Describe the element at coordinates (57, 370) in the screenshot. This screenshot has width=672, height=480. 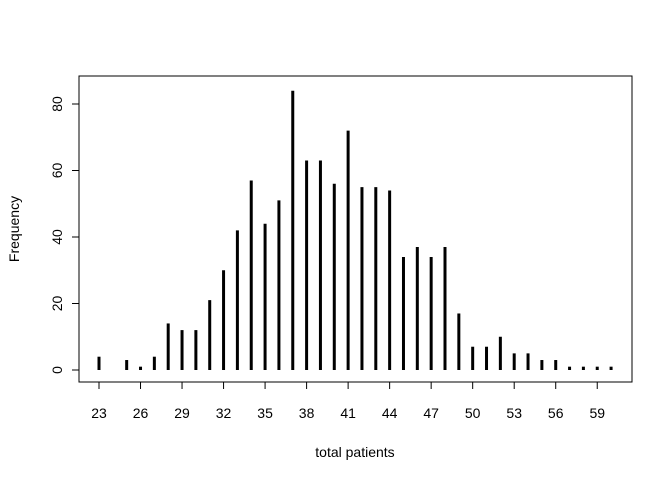
I see `y-tick-label-0: 0` at that location.